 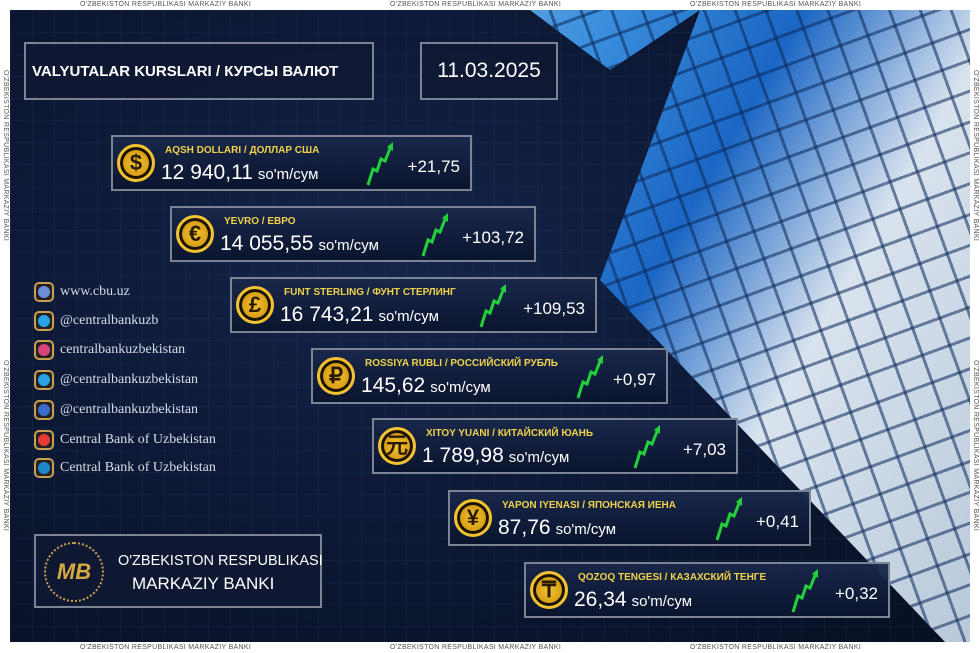 What do you see at coordinates (493, 237) in the screenshot?
I see `rate-change: +103,72` at bounding box center [493, 237].